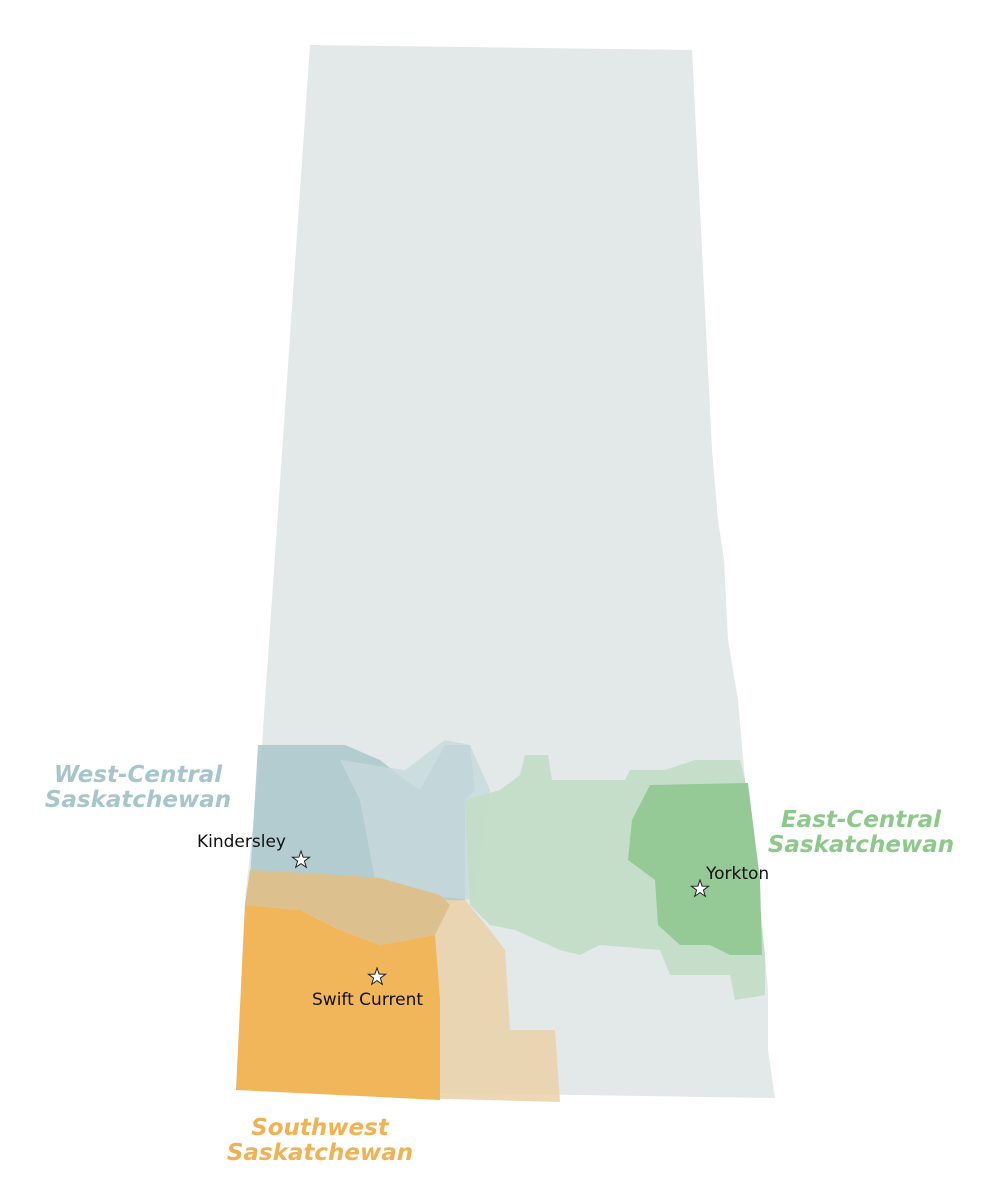 This screenshot has height=1200, width=992. I want to click on region-label: West-Central, so click(138, 775).